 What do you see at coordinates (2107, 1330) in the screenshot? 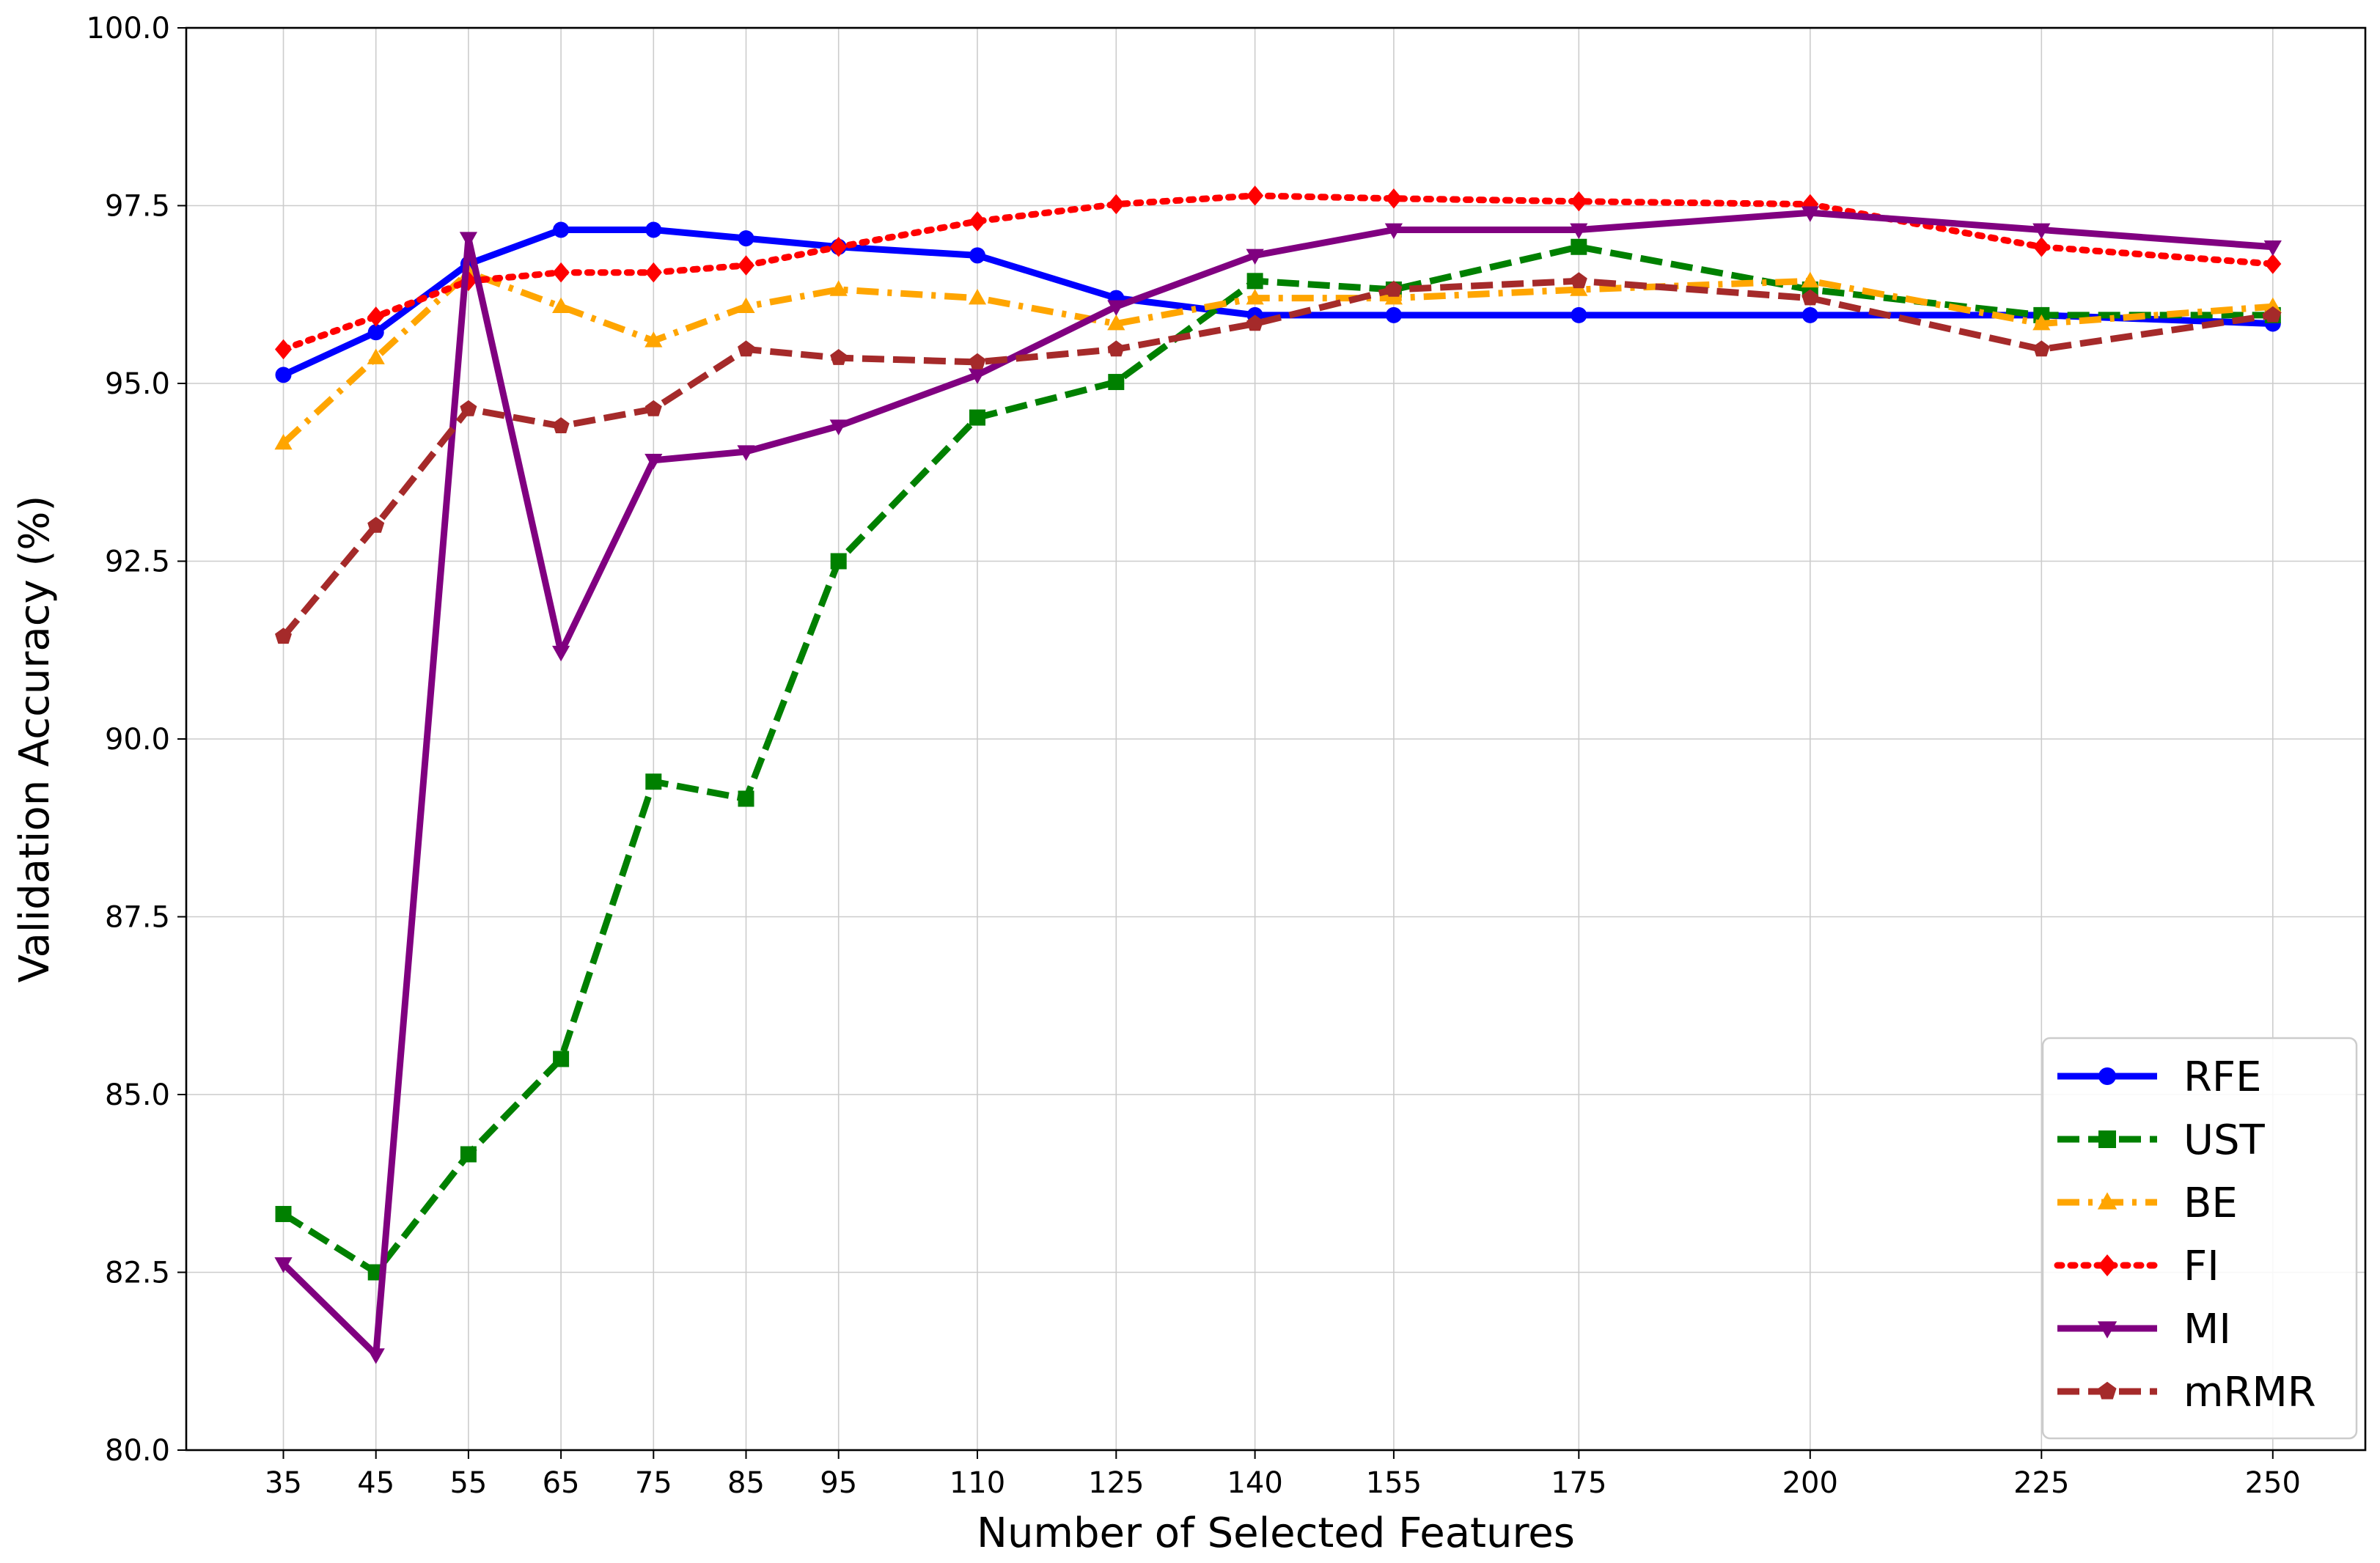
I see `legend-marker-mi` at bounding box center [2107, 1330].